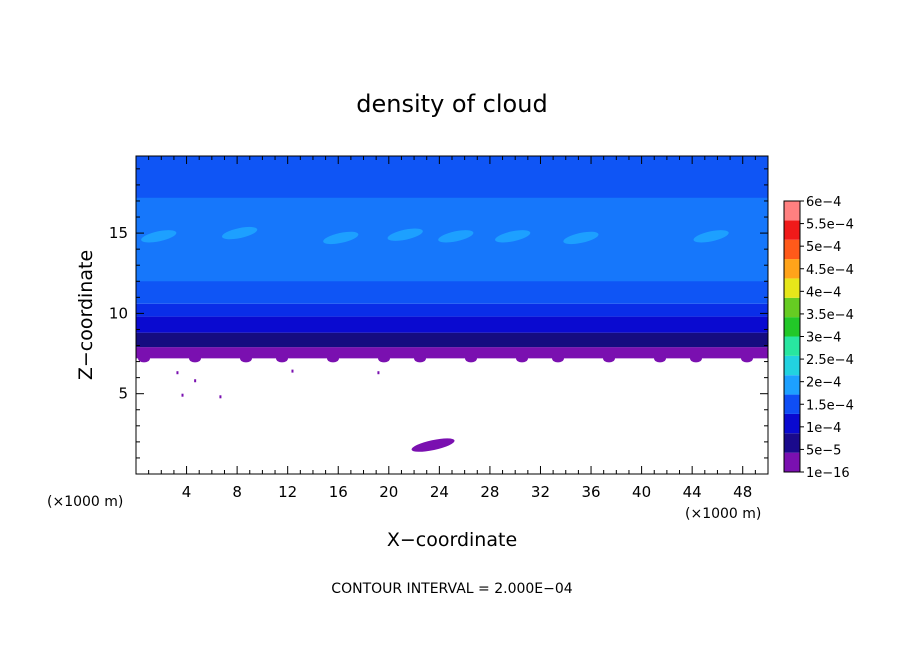 Image resolution: width=904 pixels, height=654 pixels. I want to click on x-unit-left: (×1000 m), so click(85, 502).